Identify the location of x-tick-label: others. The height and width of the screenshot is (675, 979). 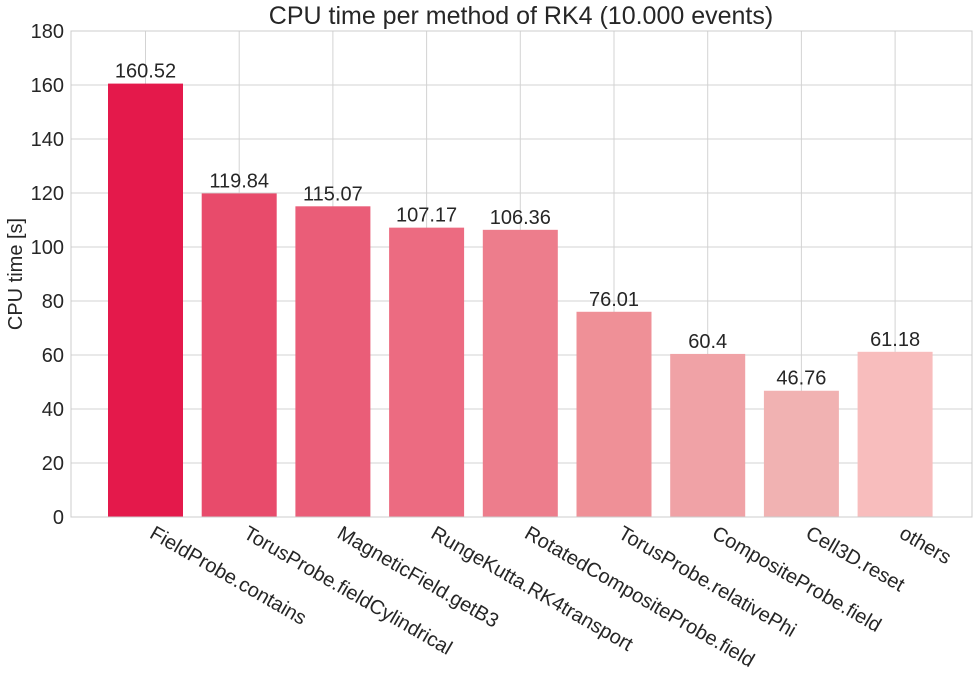
(925, 545).